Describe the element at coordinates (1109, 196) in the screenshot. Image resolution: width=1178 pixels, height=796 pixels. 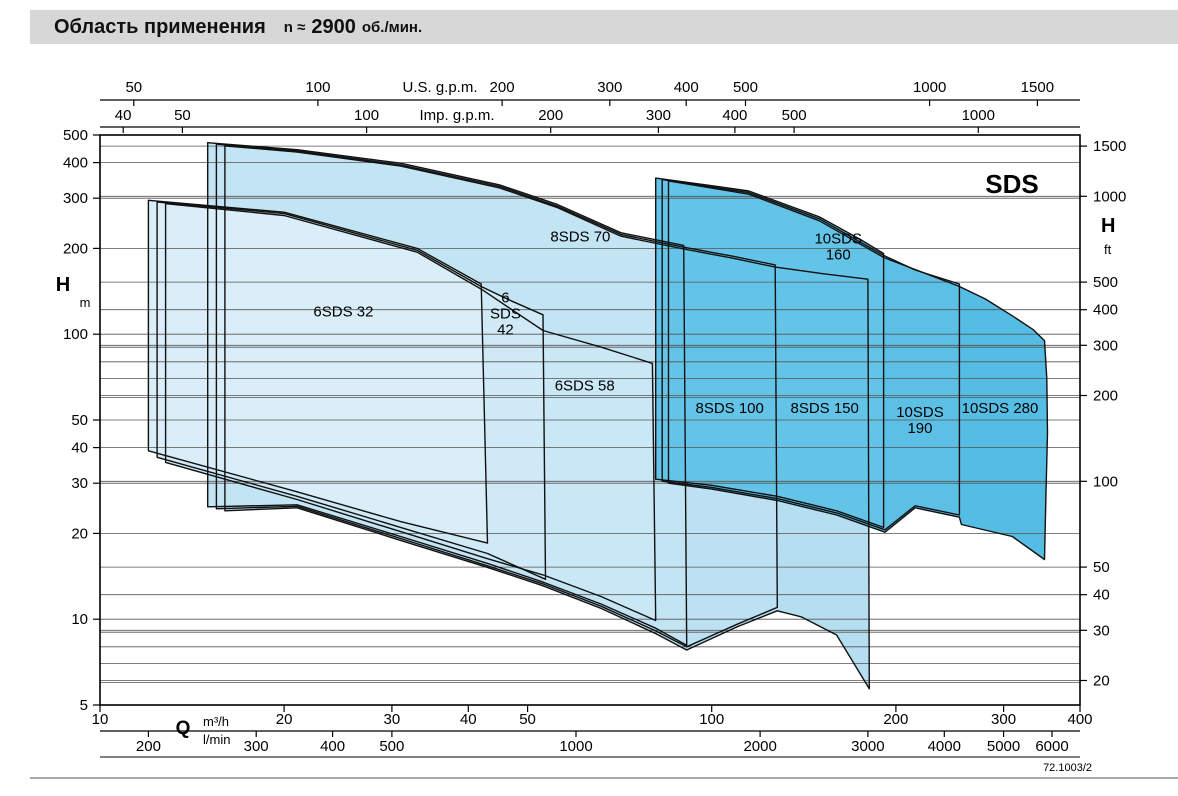
I see `y-right-tick-label: 1000` at that location.